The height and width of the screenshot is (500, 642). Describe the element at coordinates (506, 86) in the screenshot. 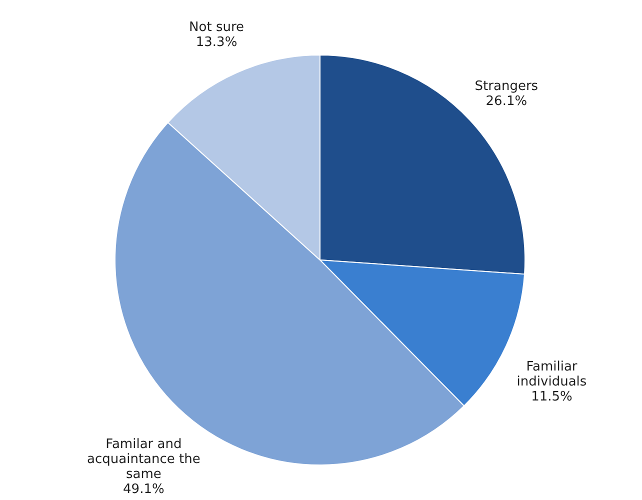

I see `slice-label: Strangers` at that location.